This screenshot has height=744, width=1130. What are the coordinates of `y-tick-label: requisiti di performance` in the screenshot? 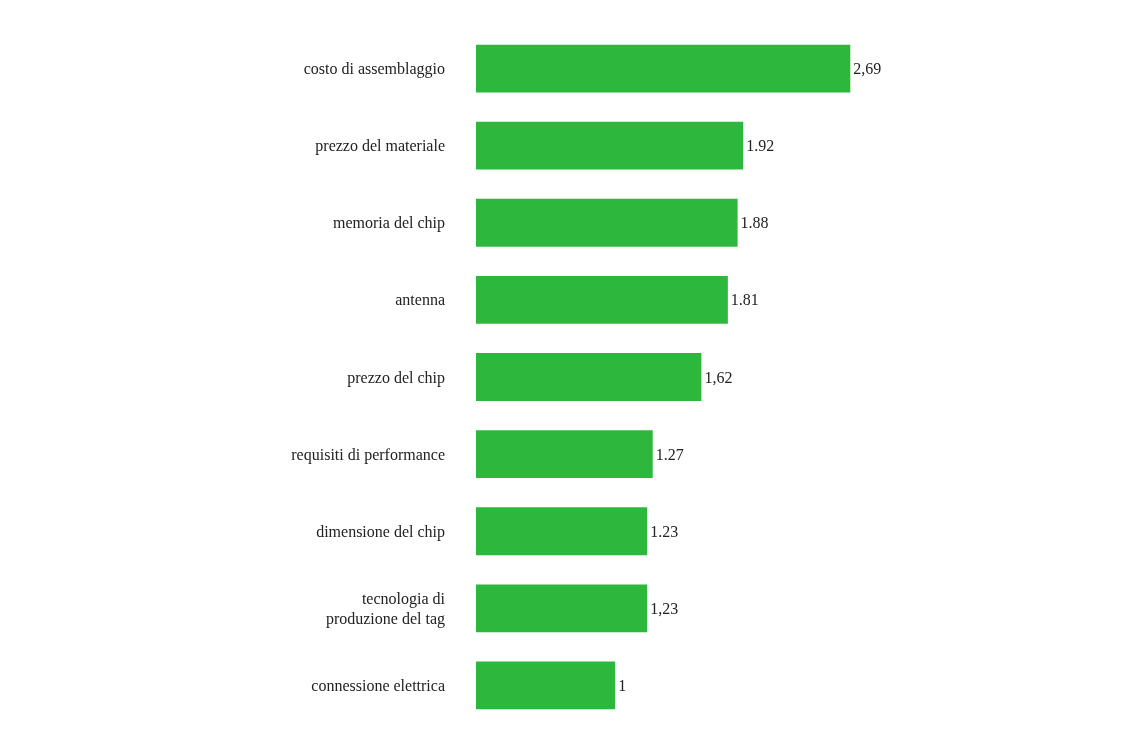 It's located at (368, 454).